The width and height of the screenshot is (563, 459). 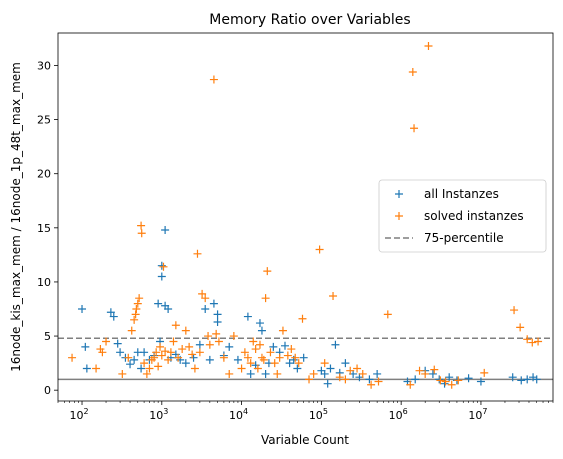 What do you see at coordinates (305, 411) in the screenshot?
I see `x-axis: 10² 10³ 10⁴ 10⁵ 10⁶ 10⁷` at bounding box center [305, 411].